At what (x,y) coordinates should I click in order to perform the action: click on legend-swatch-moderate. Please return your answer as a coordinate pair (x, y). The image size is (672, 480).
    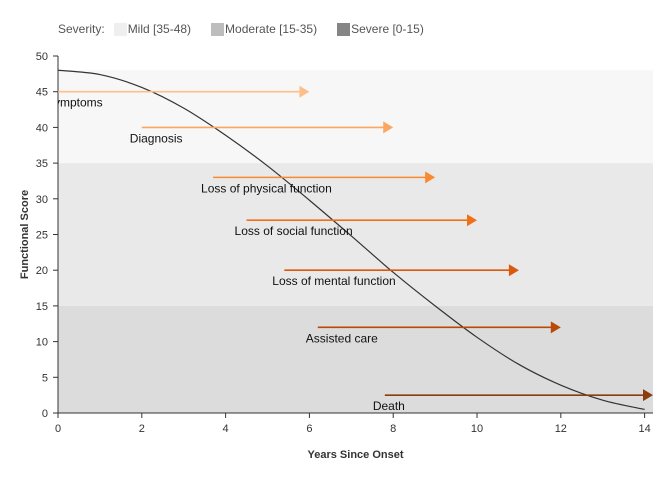
    Looking at the image, I should click on (218, 29).